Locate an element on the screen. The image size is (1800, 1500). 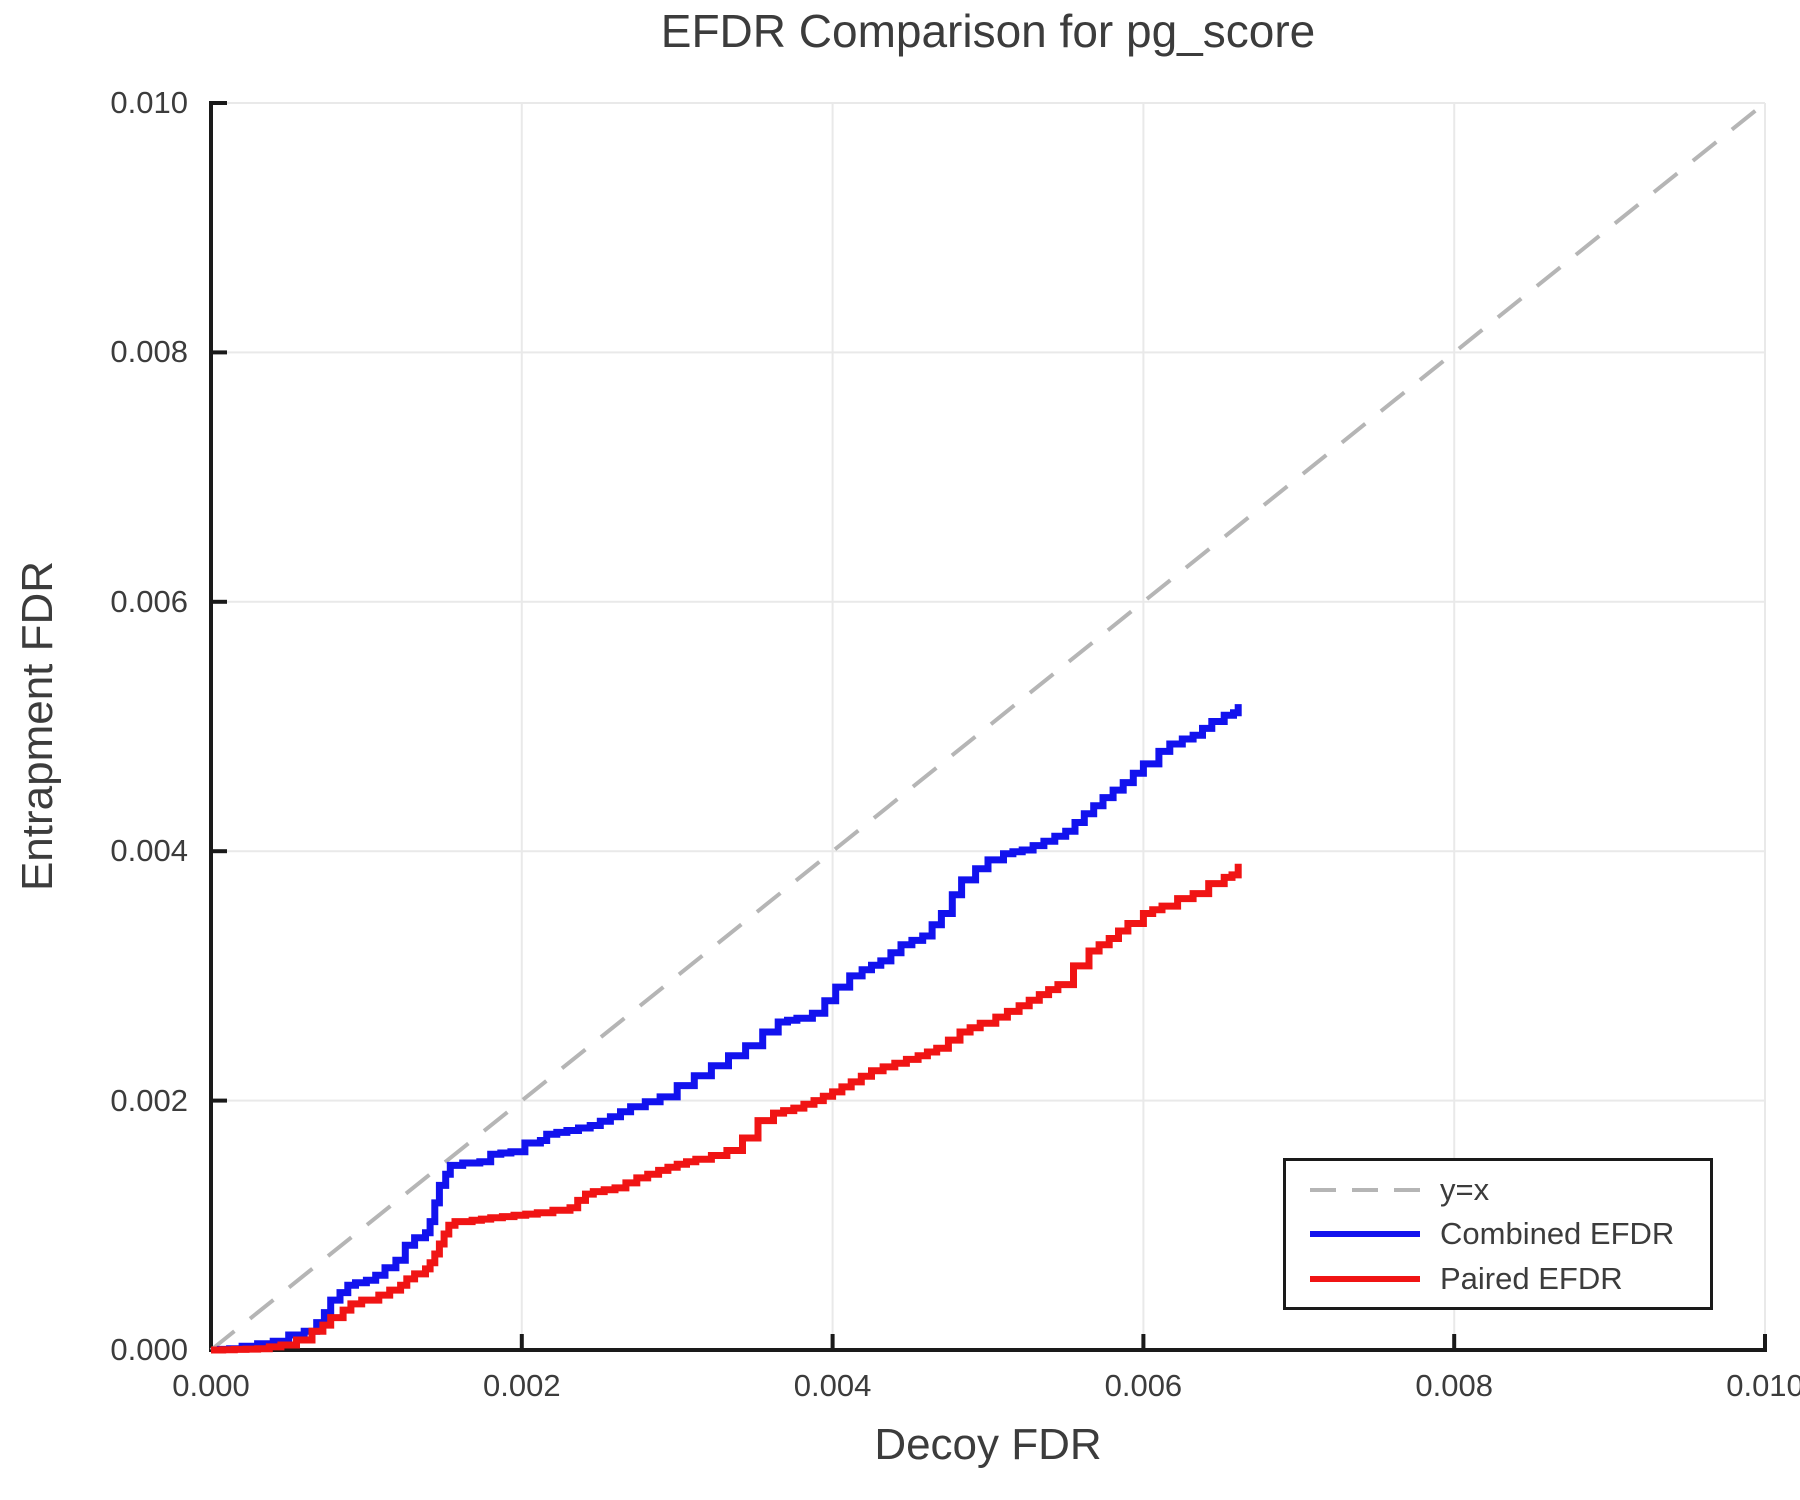
y-tick-label: 0.006 is located at coordinates (149, 601).